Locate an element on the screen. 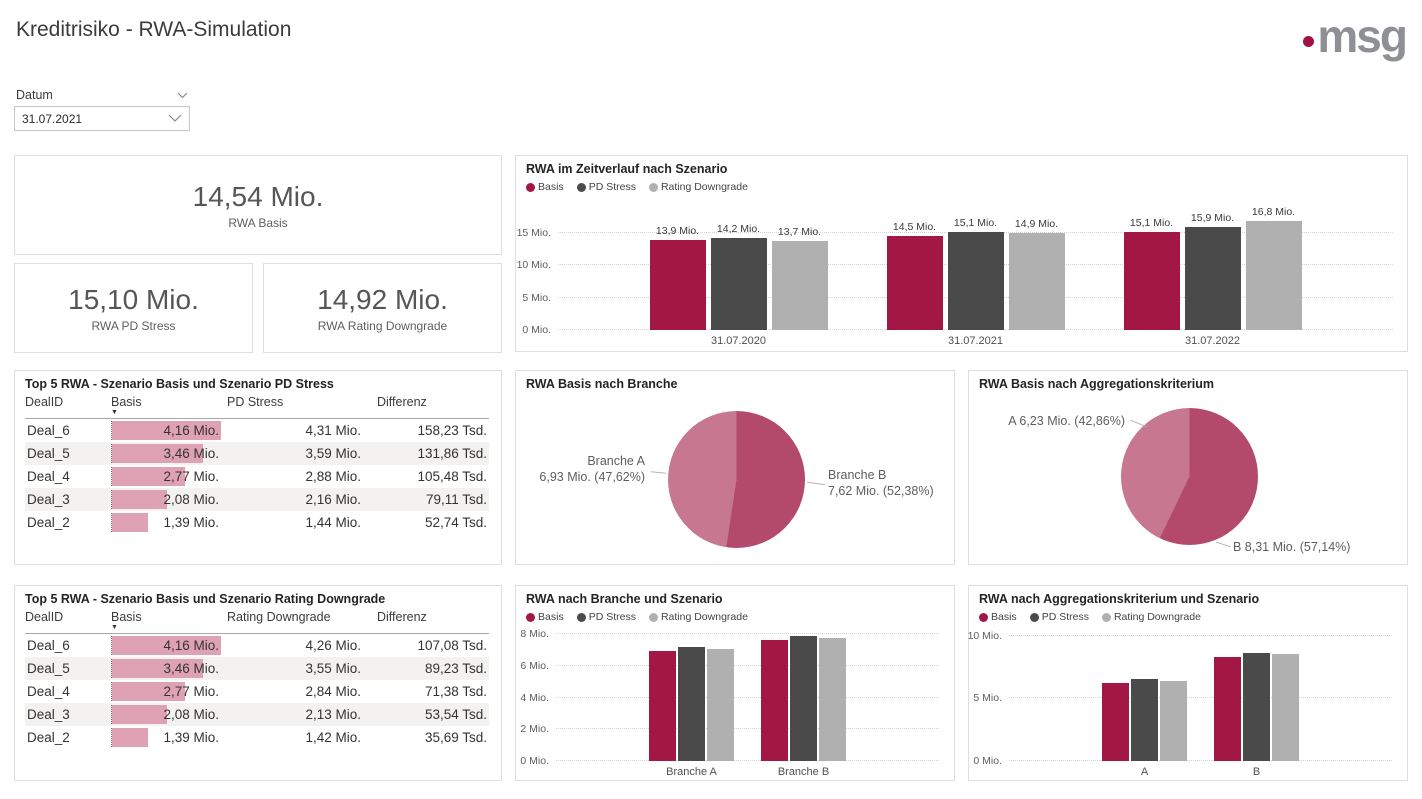  kpi-card-rwa-pd-stress: 15,10 Mio. RWA PD Stress is located at coordinates (133, 308).